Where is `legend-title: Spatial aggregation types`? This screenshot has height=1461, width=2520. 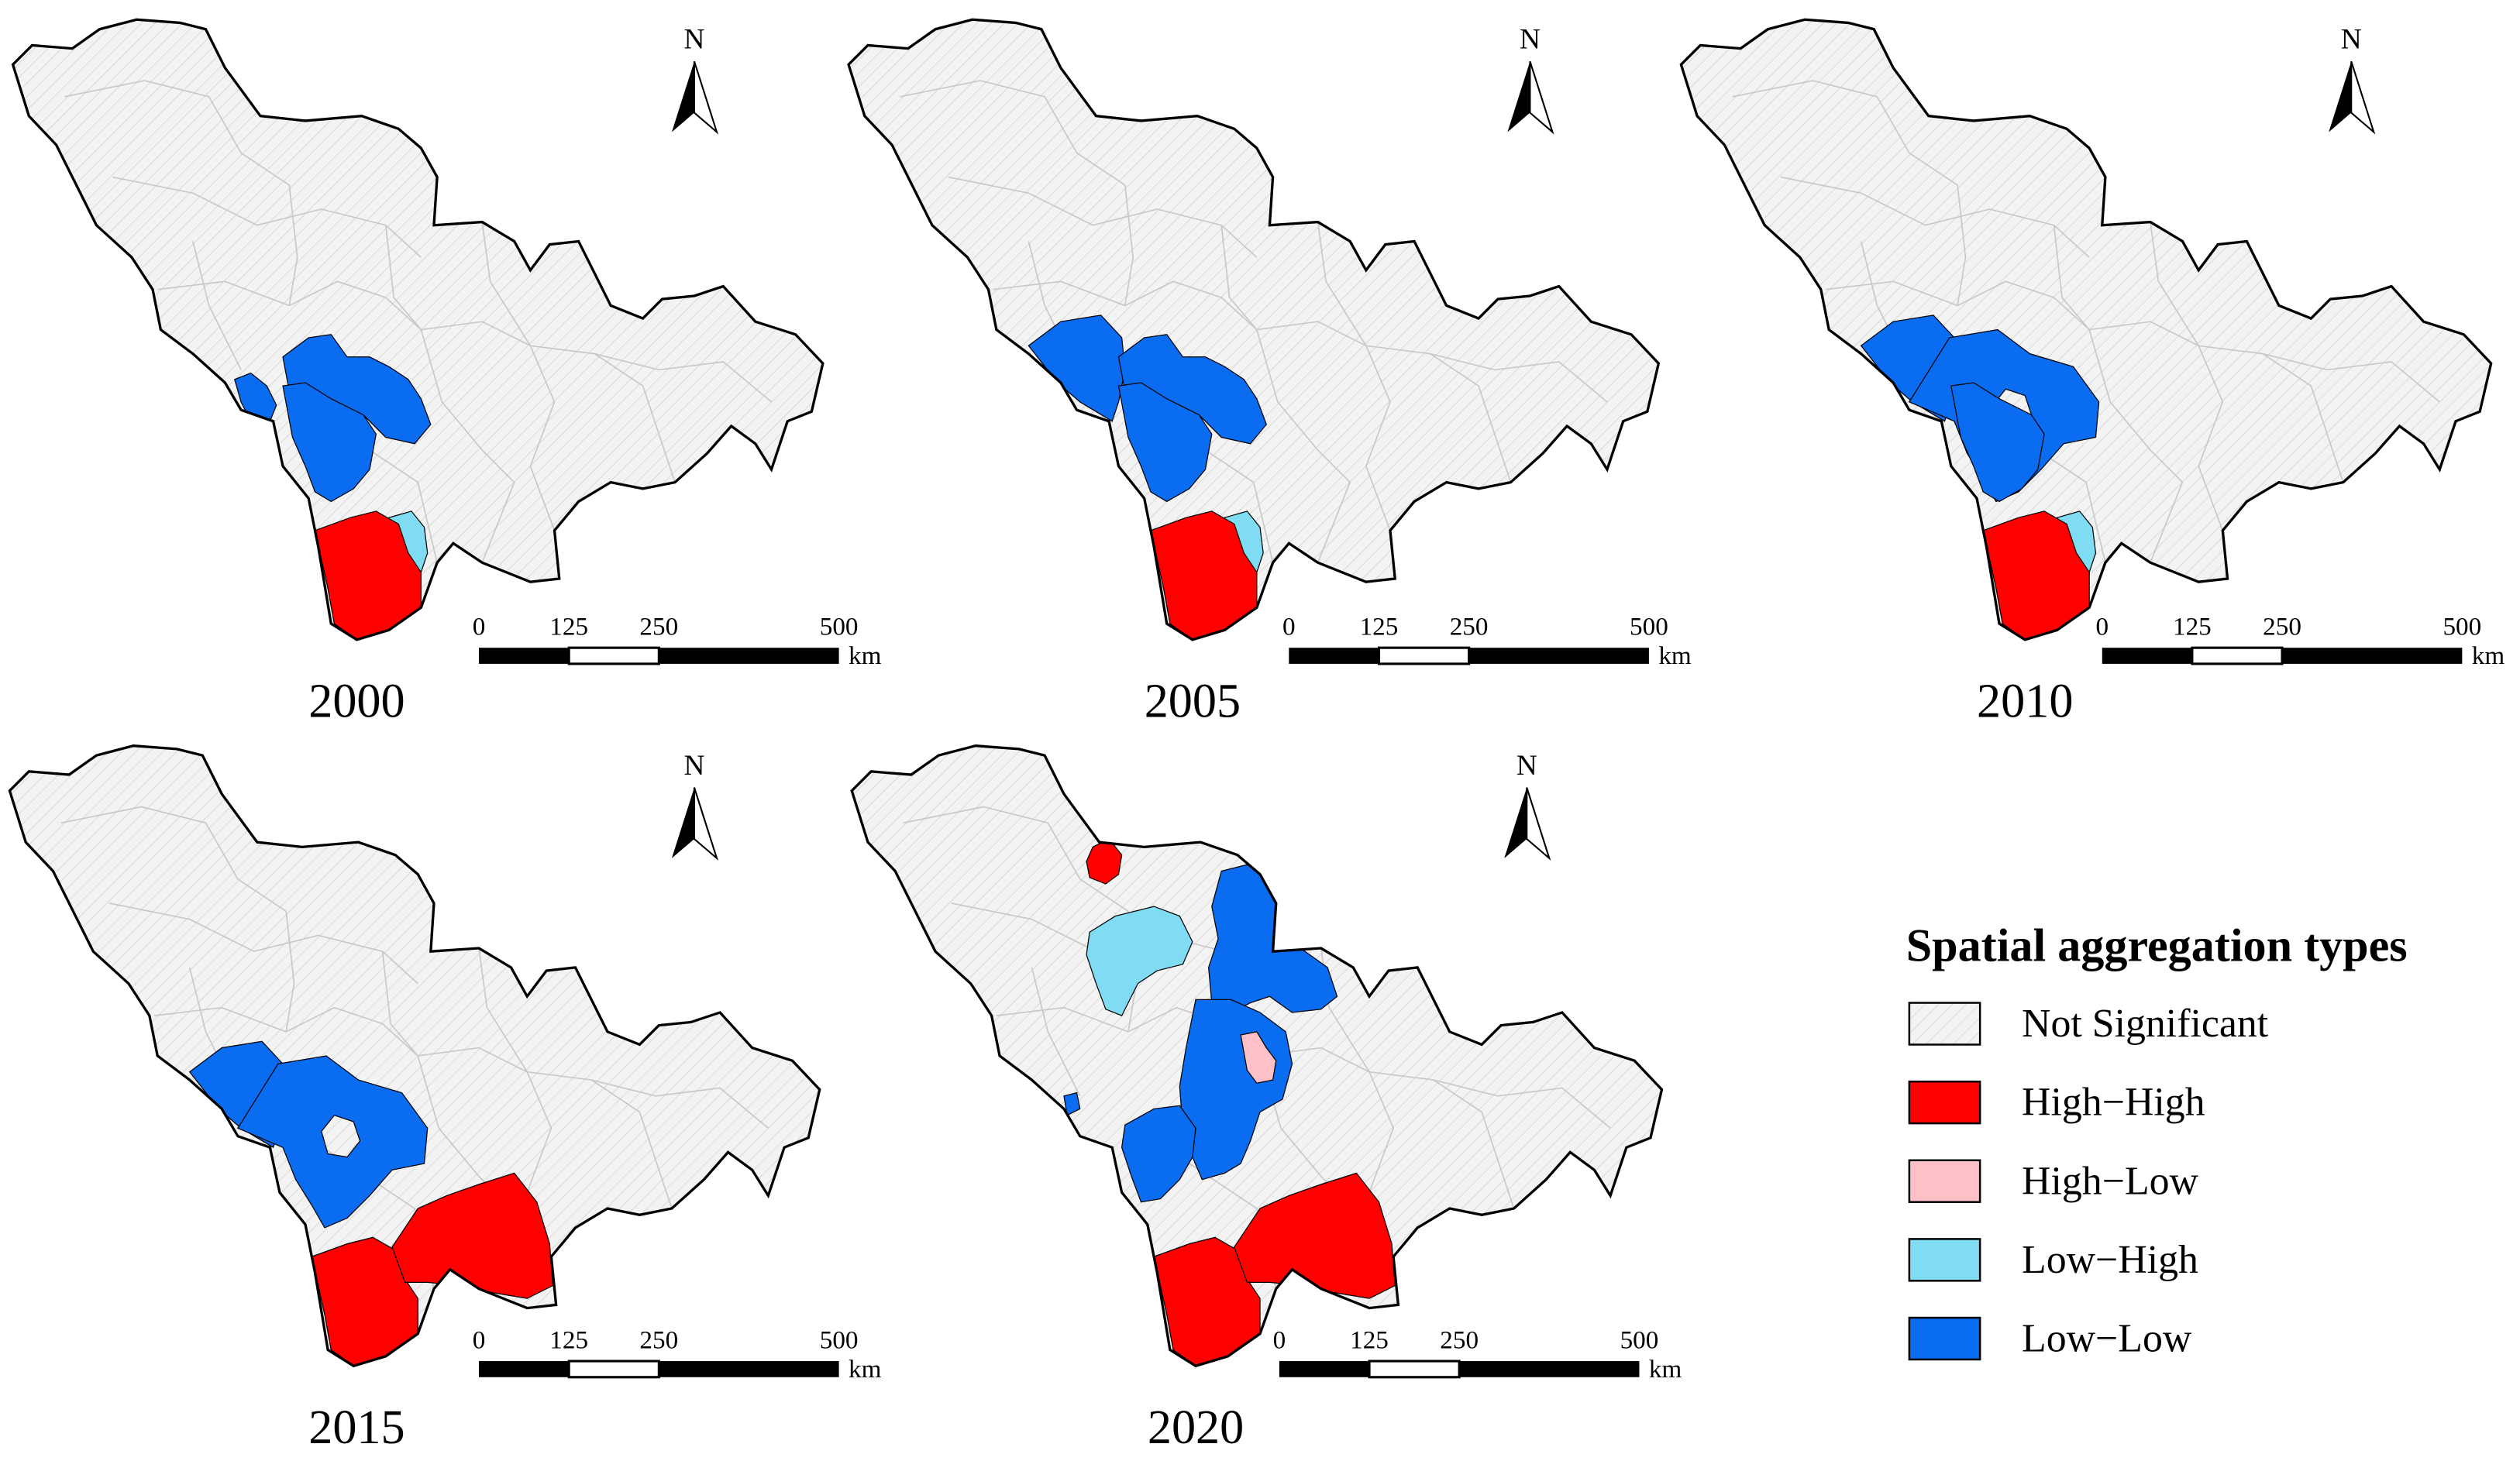 legend-title: Spatial aggregation types is located at coordinates (2157, 946).